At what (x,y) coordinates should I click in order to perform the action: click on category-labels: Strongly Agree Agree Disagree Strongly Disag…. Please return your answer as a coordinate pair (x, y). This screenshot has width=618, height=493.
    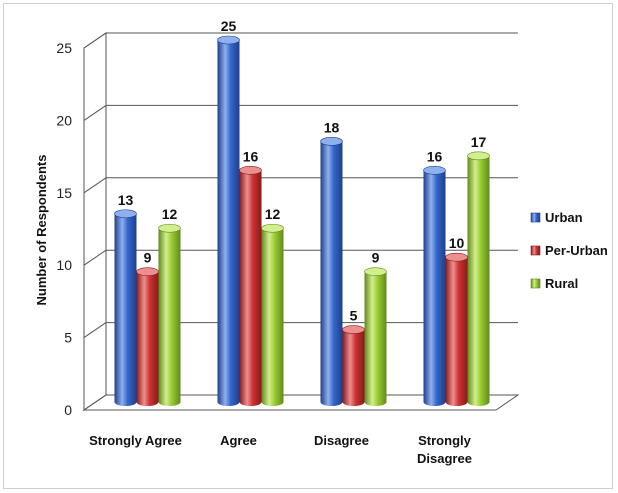
    Looking at the image, I should click on (280, 449).